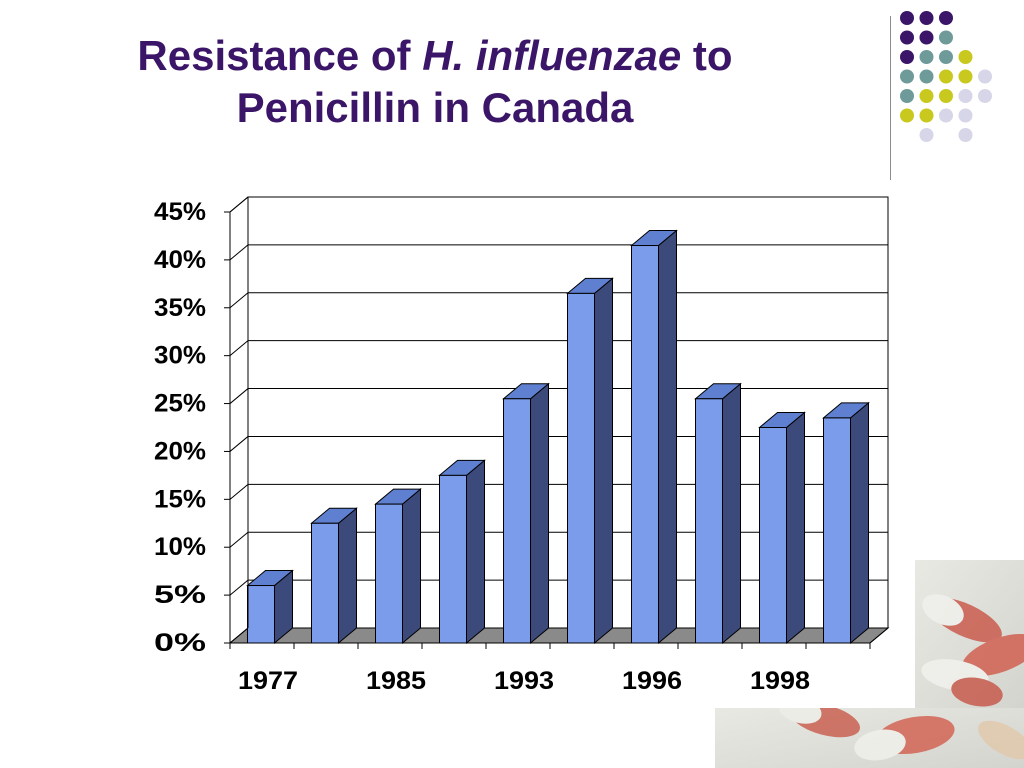 This screenshot has width=1024, height=768. What do you see at coordinates (435, 107) in the screenshot?
I see `title-text-line2: Penicillin in Canada` at bounding box center [435, 107].